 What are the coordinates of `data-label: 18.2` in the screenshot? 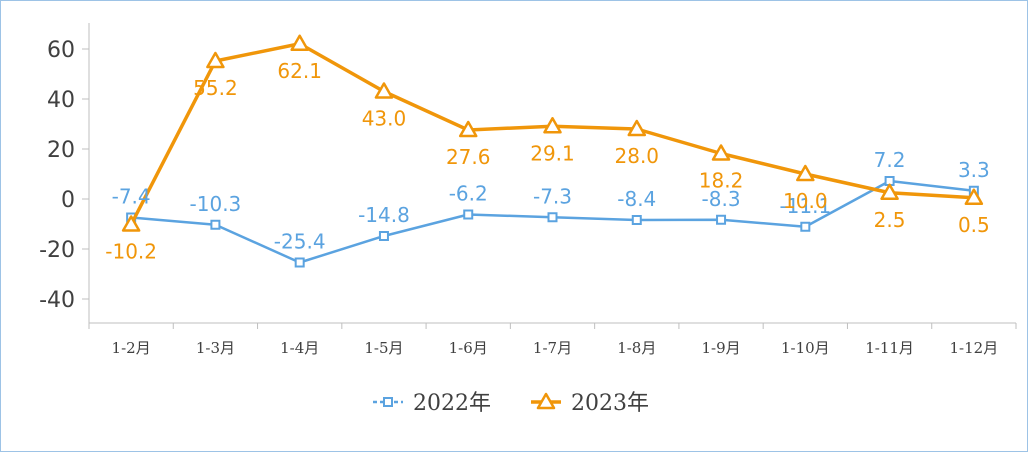 It's located at (721, 181).